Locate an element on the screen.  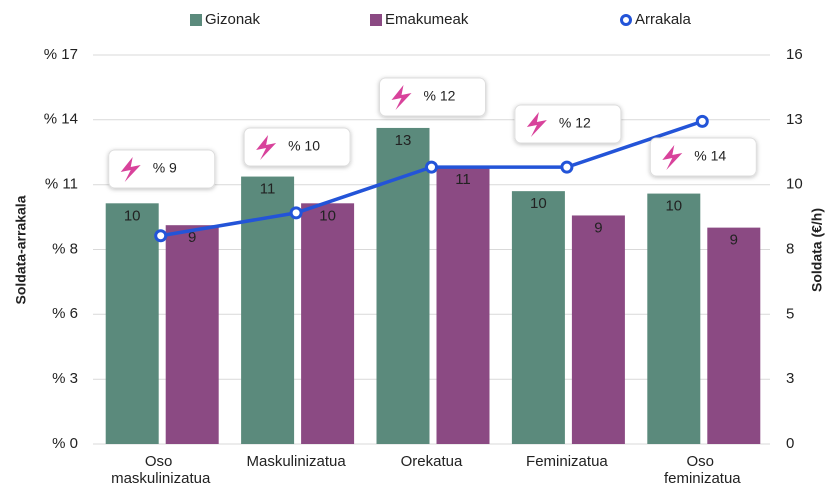
y-tick-label: % 11 is located at coordinates (61, 184).